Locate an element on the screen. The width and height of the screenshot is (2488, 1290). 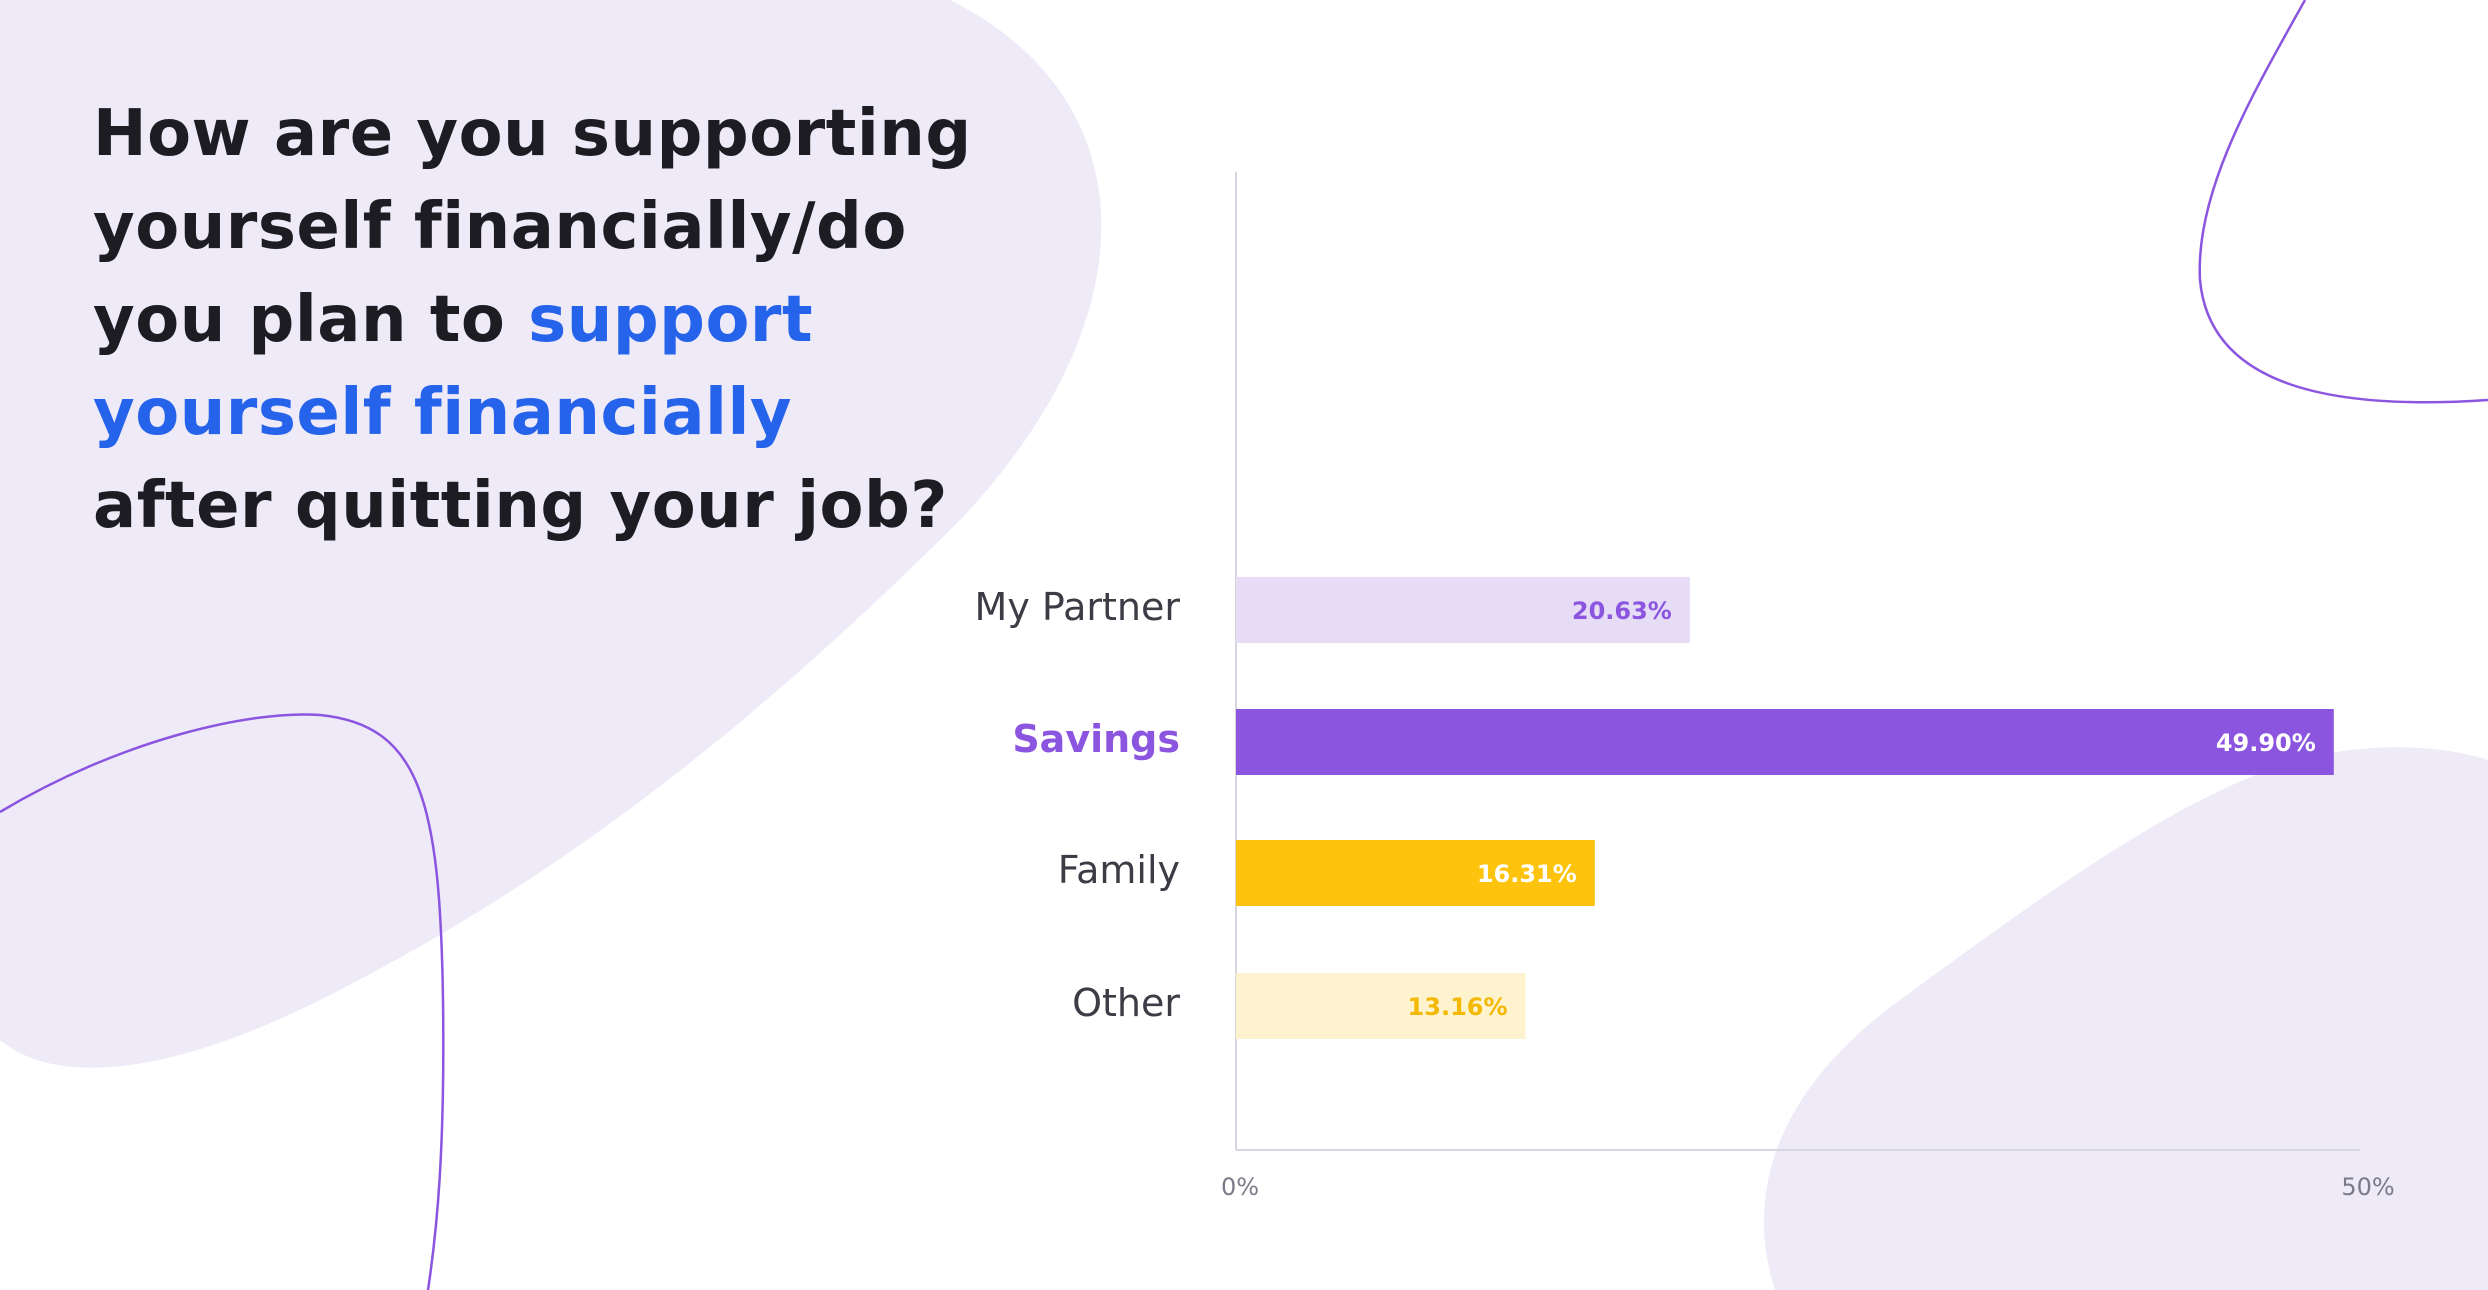
x-tick-label: 50% is located at coordinates (2367, 1187).